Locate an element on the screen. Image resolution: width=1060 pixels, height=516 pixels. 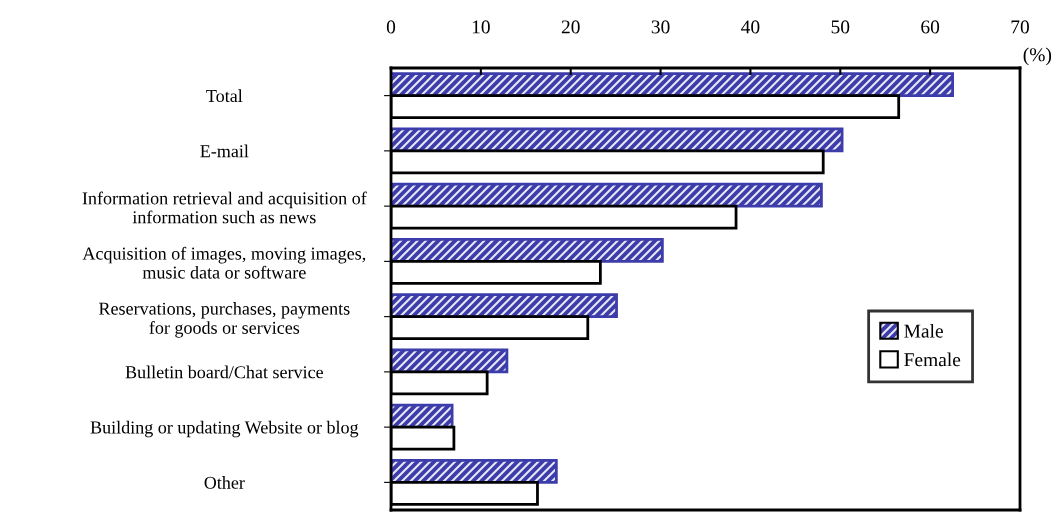
y-tick-label: Other is located at coordinates (224, 482).